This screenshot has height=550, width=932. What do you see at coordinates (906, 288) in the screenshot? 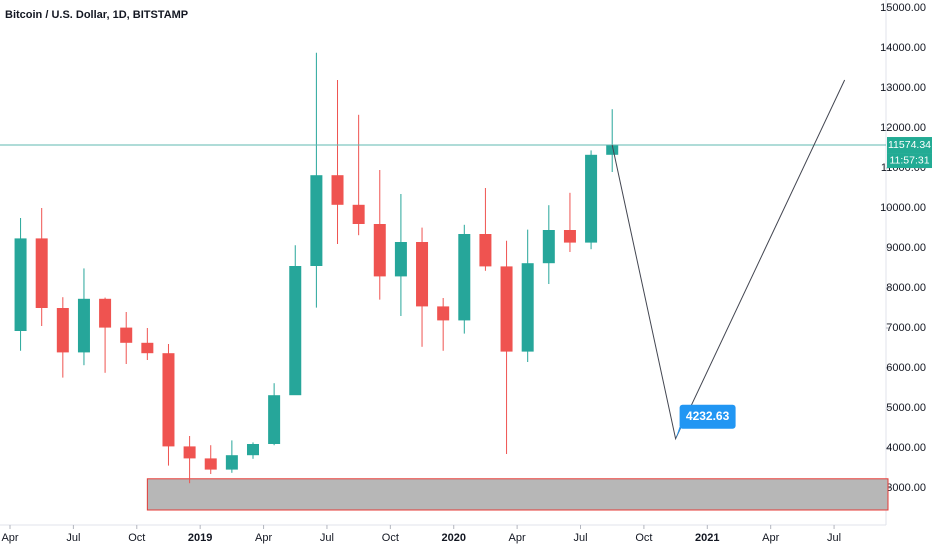
I see `y-tick-label: 8000.00` at bounding box center [906, 288].